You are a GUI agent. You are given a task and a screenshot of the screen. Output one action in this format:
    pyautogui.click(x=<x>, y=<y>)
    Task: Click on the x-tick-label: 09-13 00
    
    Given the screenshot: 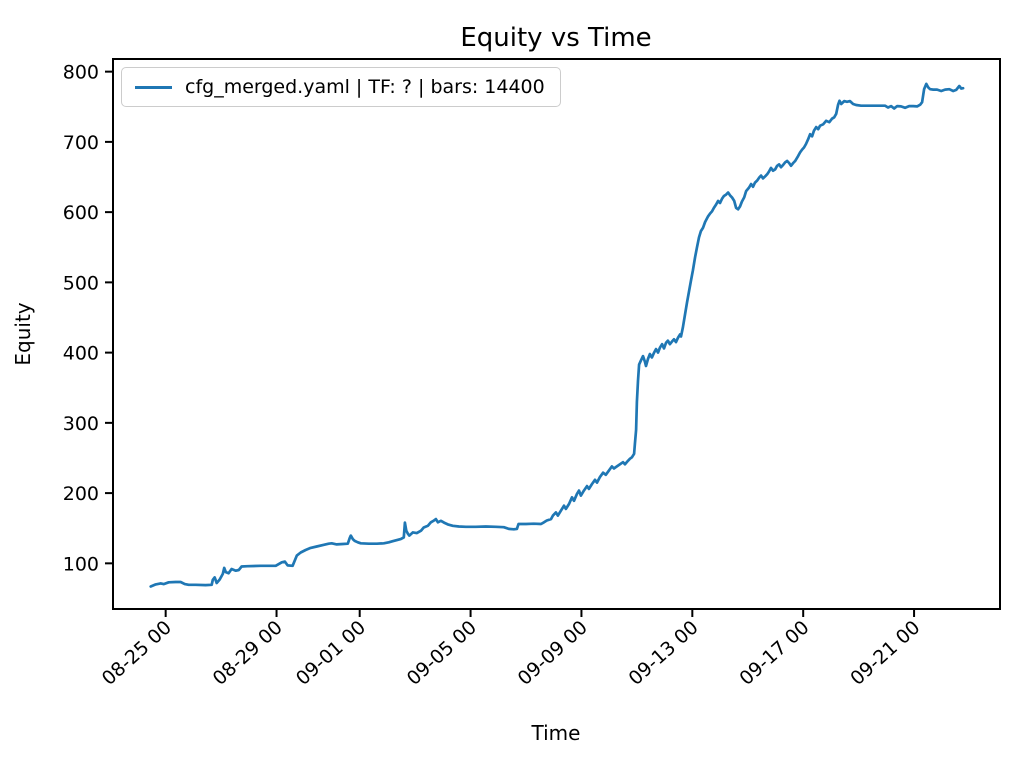 What is the action you would take?
    pyautogui.click(x=663, y=653)
    